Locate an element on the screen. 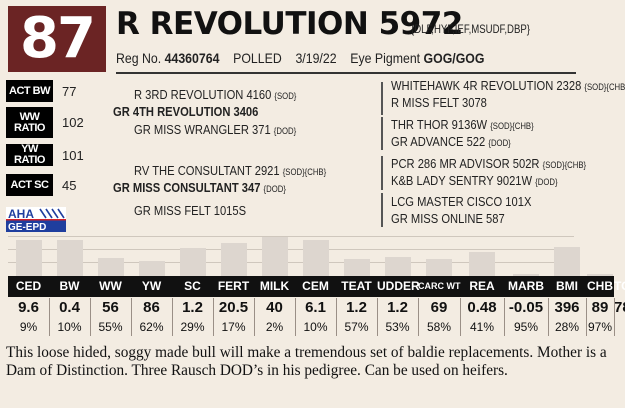 The height and width of the screenshot is (408, 625). trait-value-carc-wt: 69 is located at coordinates (439, 307).